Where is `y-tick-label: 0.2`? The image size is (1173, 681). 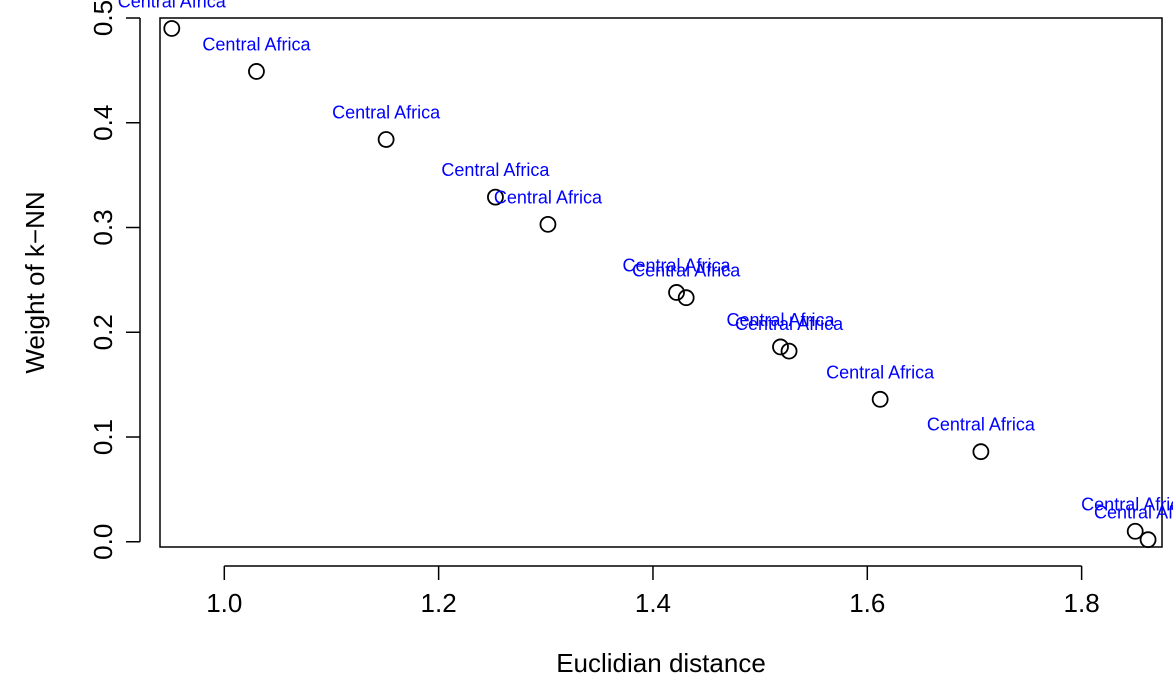 y-tick-label: 0.2 is located at coordinates (103, 332).